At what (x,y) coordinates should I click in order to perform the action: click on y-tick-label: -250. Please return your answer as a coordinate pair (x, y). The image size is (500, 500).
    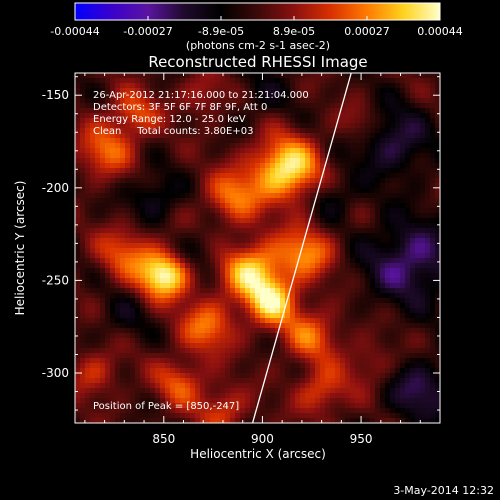
    Looking at the image, I should click on (55, 280).